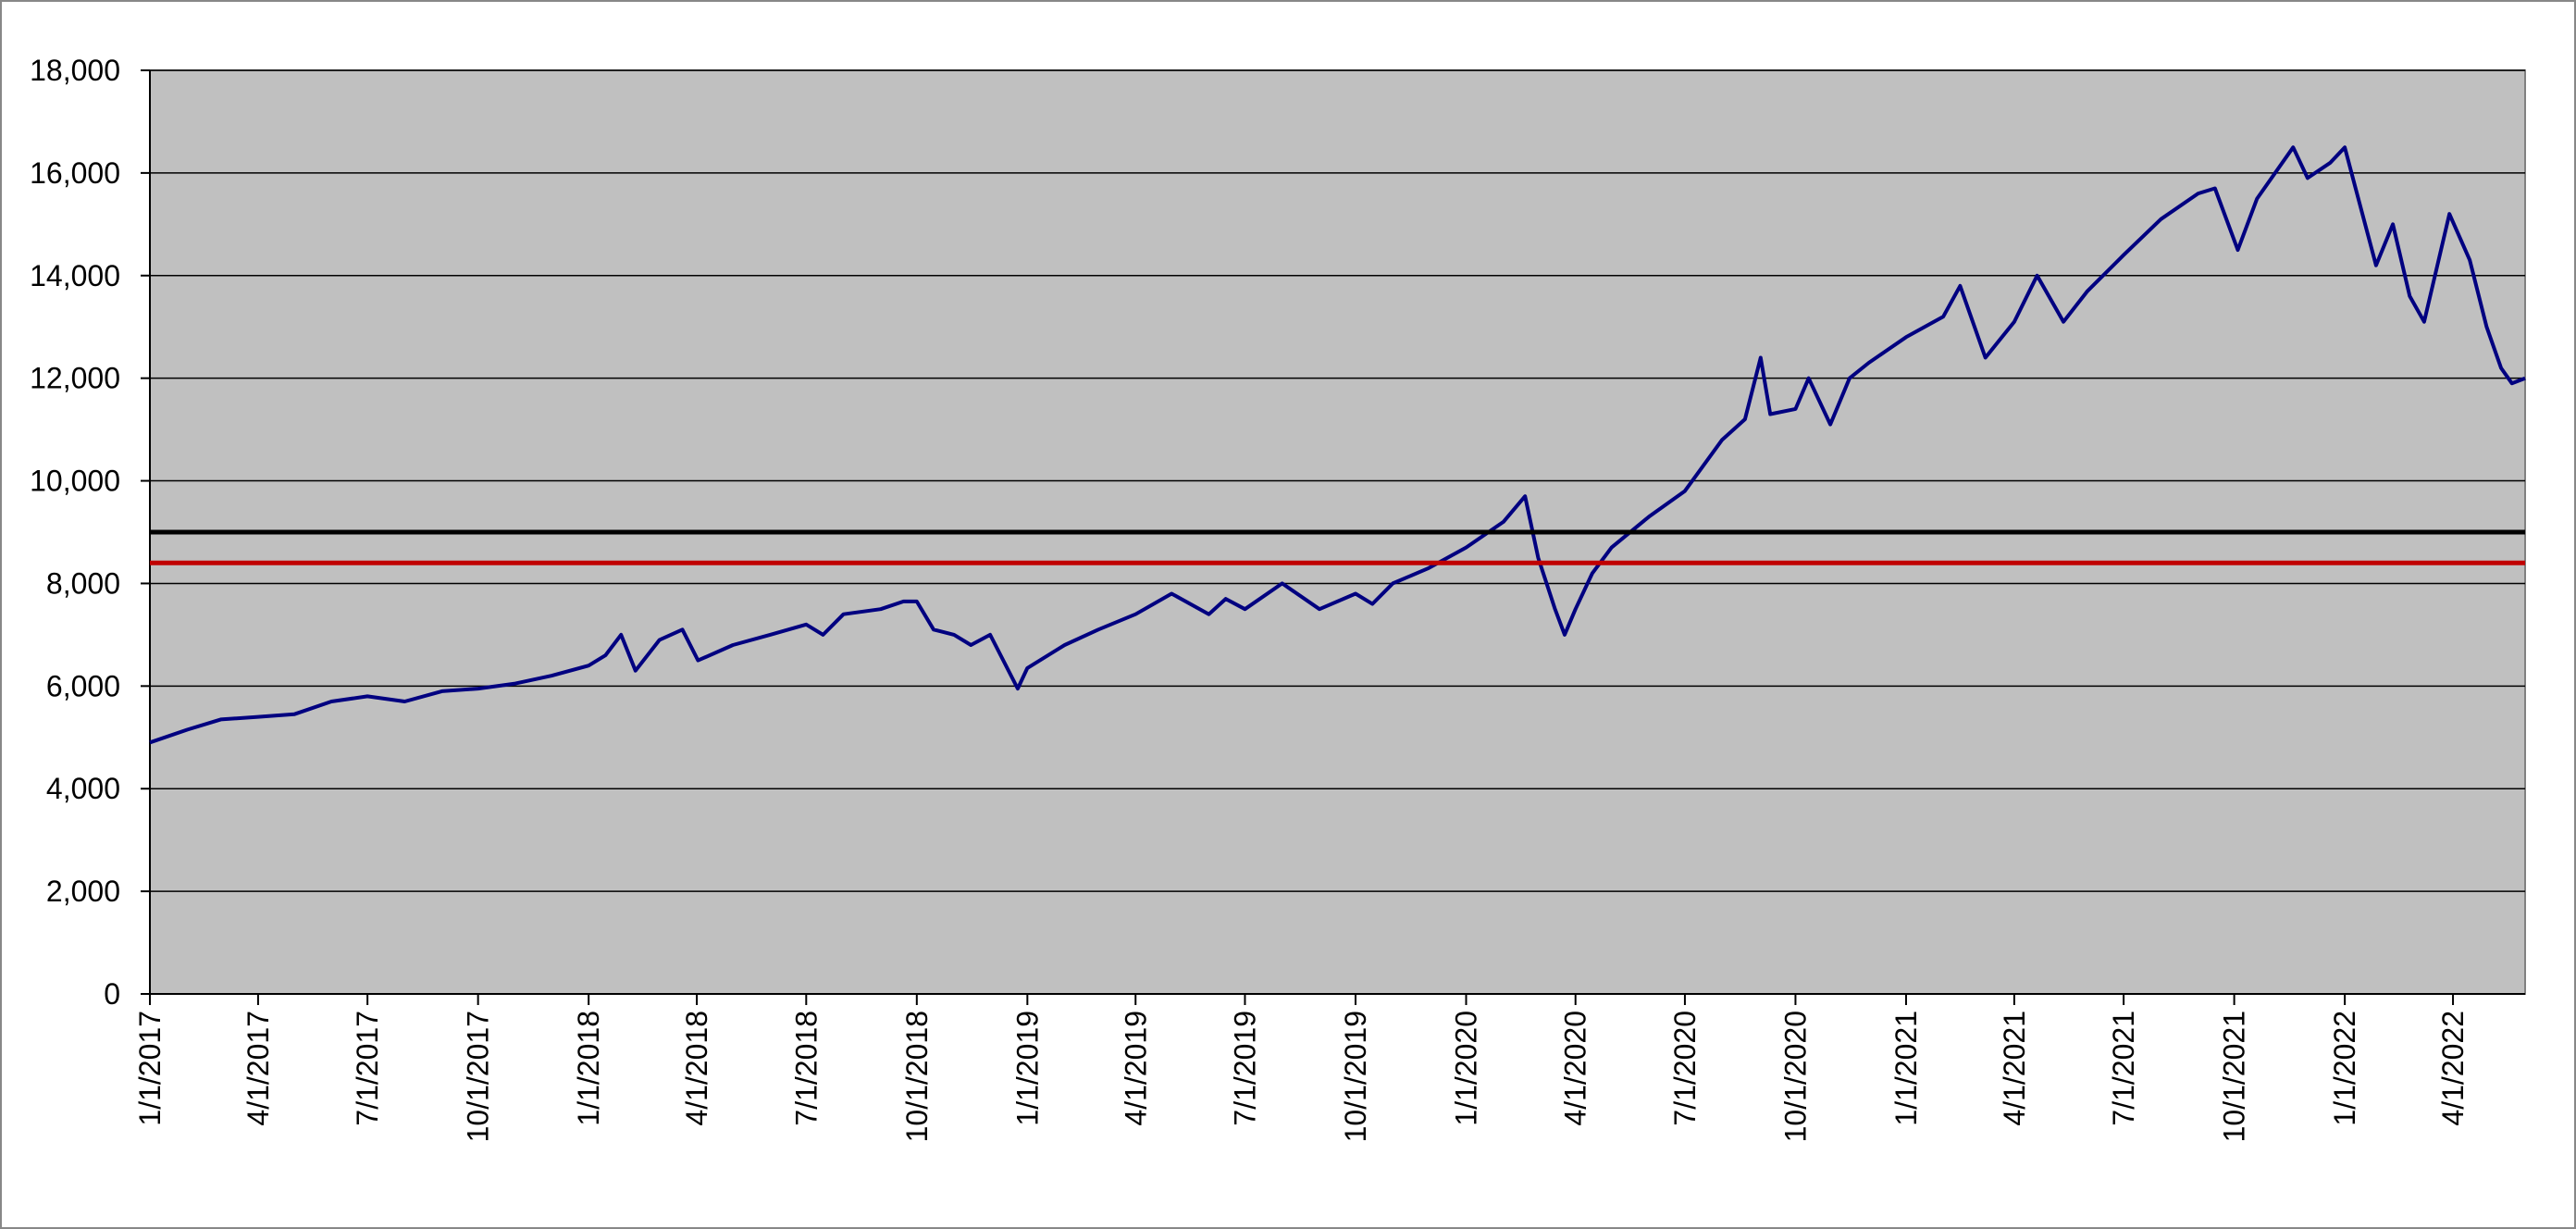 The width and height of the screenshot is (2576, 1229). Describe the element at coordinates (1136, 1068) in the screenshot. I see `x-tick-label: 4/1/2019` at that location.